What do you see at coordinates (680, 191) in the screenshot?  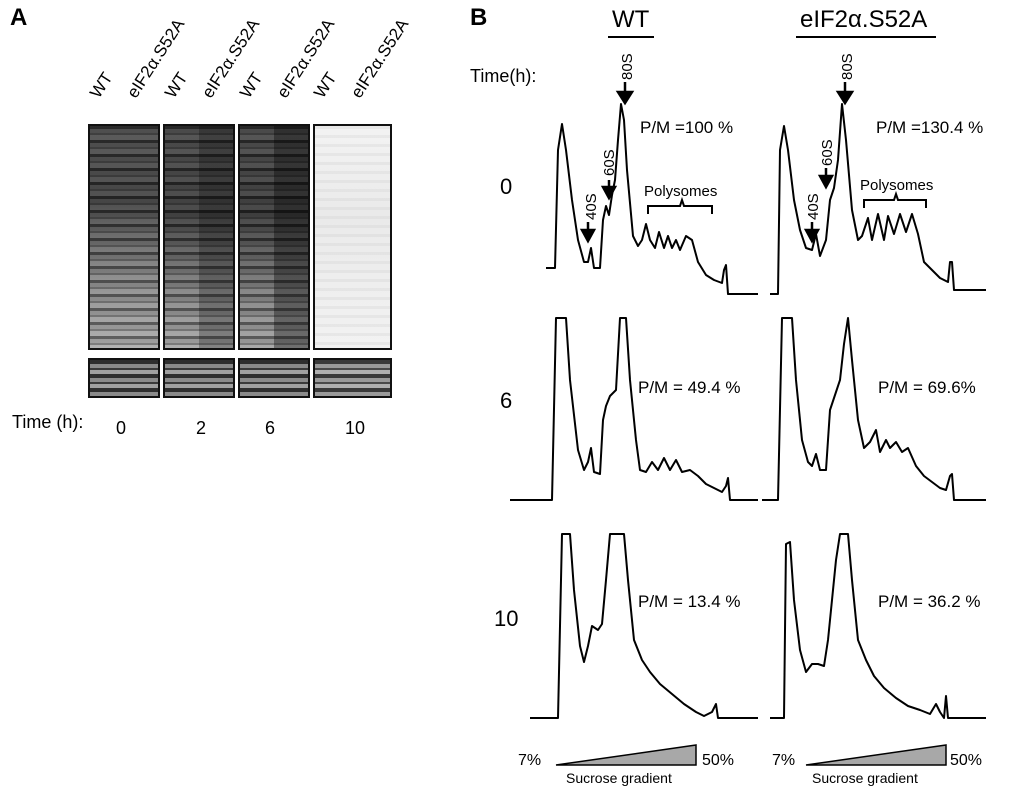 I see `polysomes-label-wt: Polysomes` at bounding box center [680, 191].